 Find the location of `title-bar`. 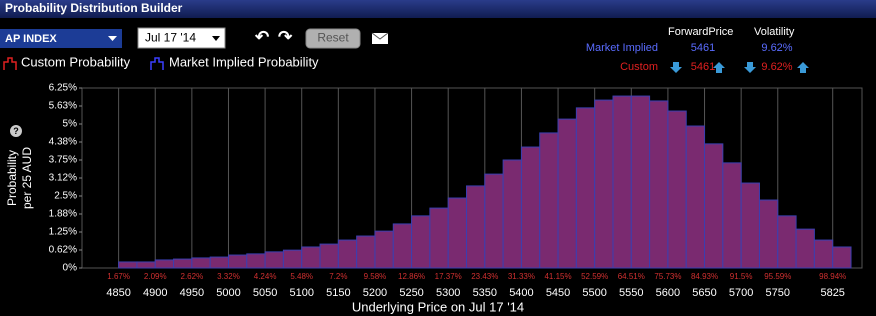

title-bar is located at coordinates (438, 9).